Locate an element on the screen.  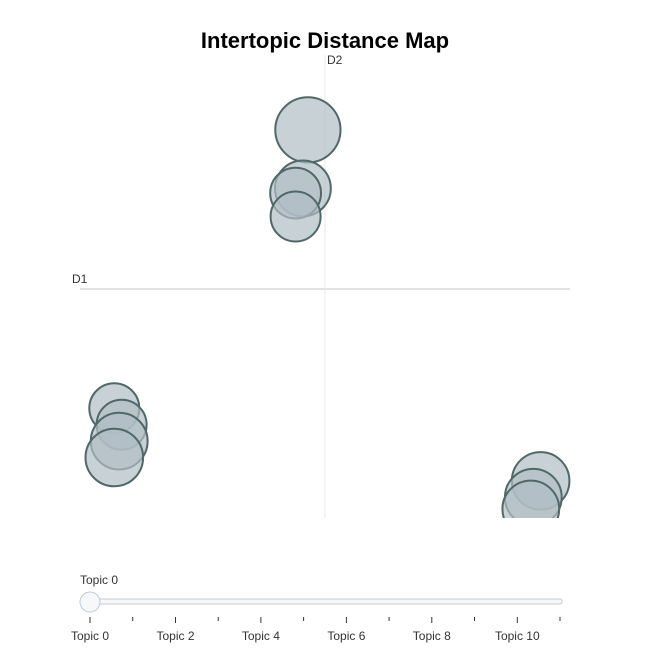
slider-tick-label: Topic 10 is located at coordinates (517, 636).